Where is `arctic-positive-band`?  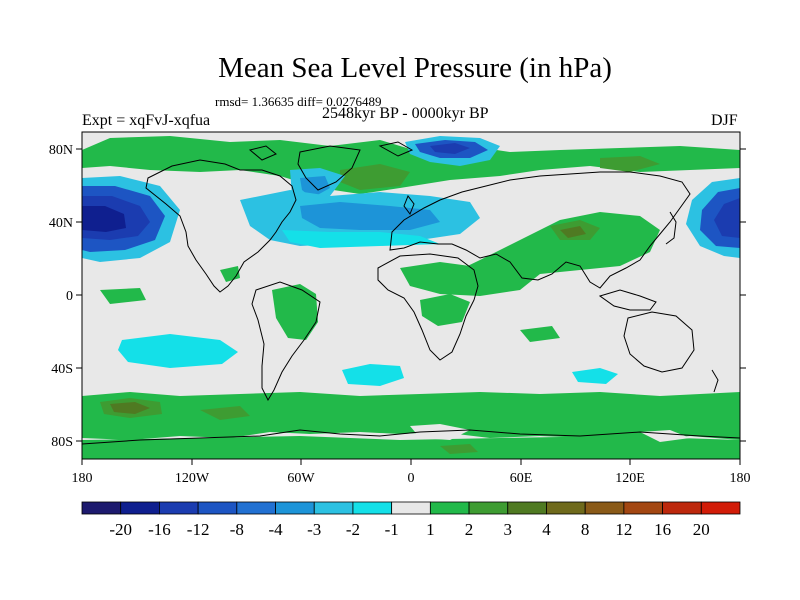 arctic-positive-band is located at coordinates (411, 165).